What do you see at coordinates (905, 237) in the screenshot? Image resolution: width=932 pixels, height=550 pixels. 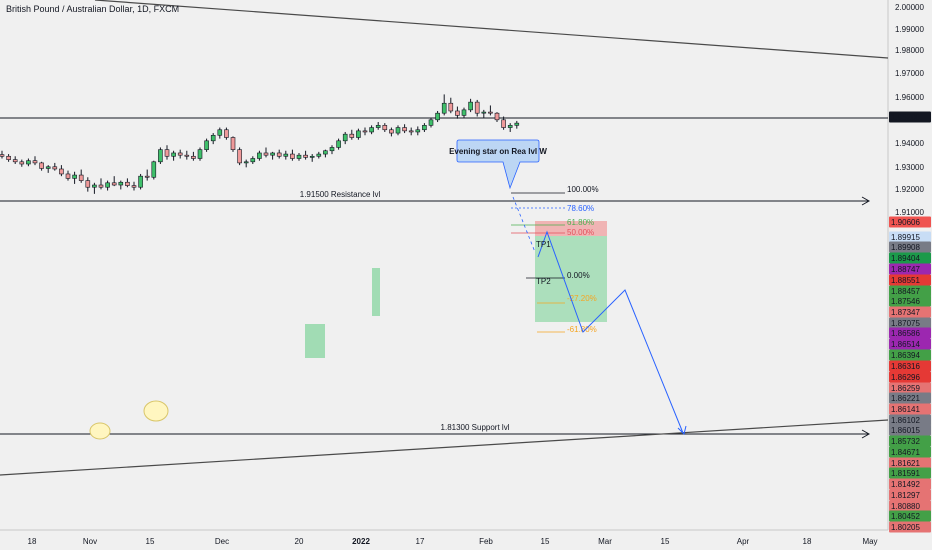 I see `price-tag-label: 1.89915` at bounding box center [905, 237].